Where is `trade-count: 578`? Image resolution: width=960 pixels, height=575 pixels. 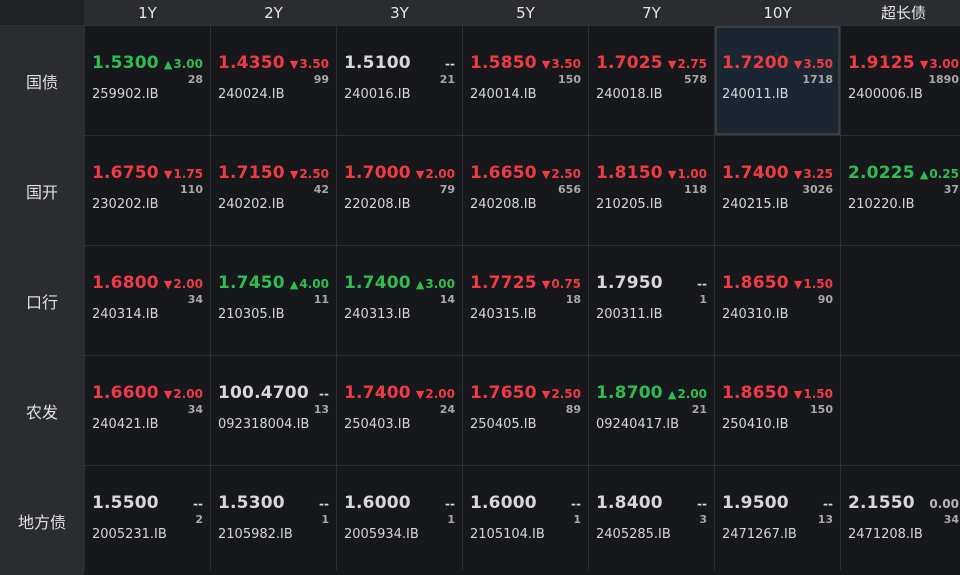
trade-count: 578 is located at coordinates (695, 79).